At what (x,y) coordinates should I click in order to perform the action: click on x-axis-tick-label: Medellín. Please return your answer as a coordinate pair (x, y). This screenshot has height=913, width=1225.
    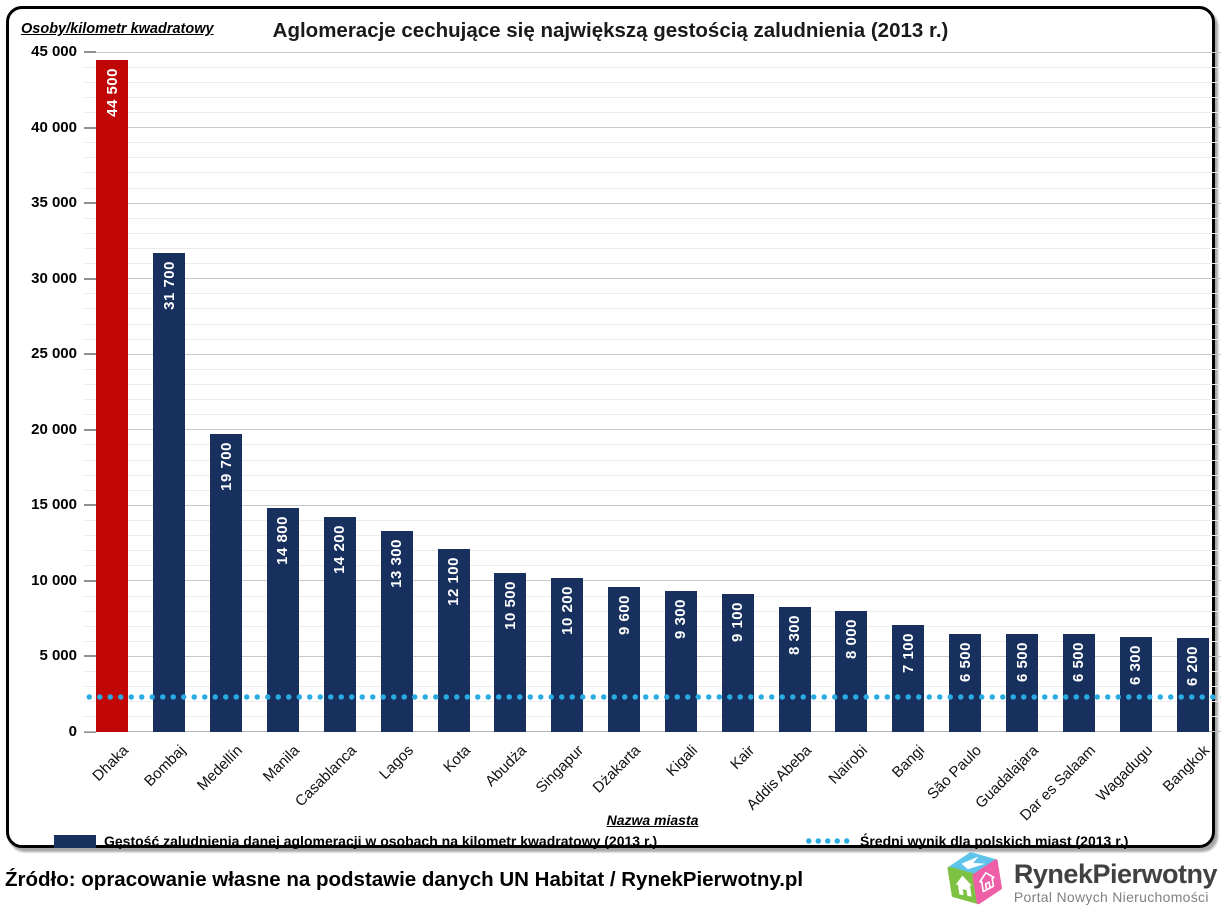
    Looking at the image, I should click on (220, 768).